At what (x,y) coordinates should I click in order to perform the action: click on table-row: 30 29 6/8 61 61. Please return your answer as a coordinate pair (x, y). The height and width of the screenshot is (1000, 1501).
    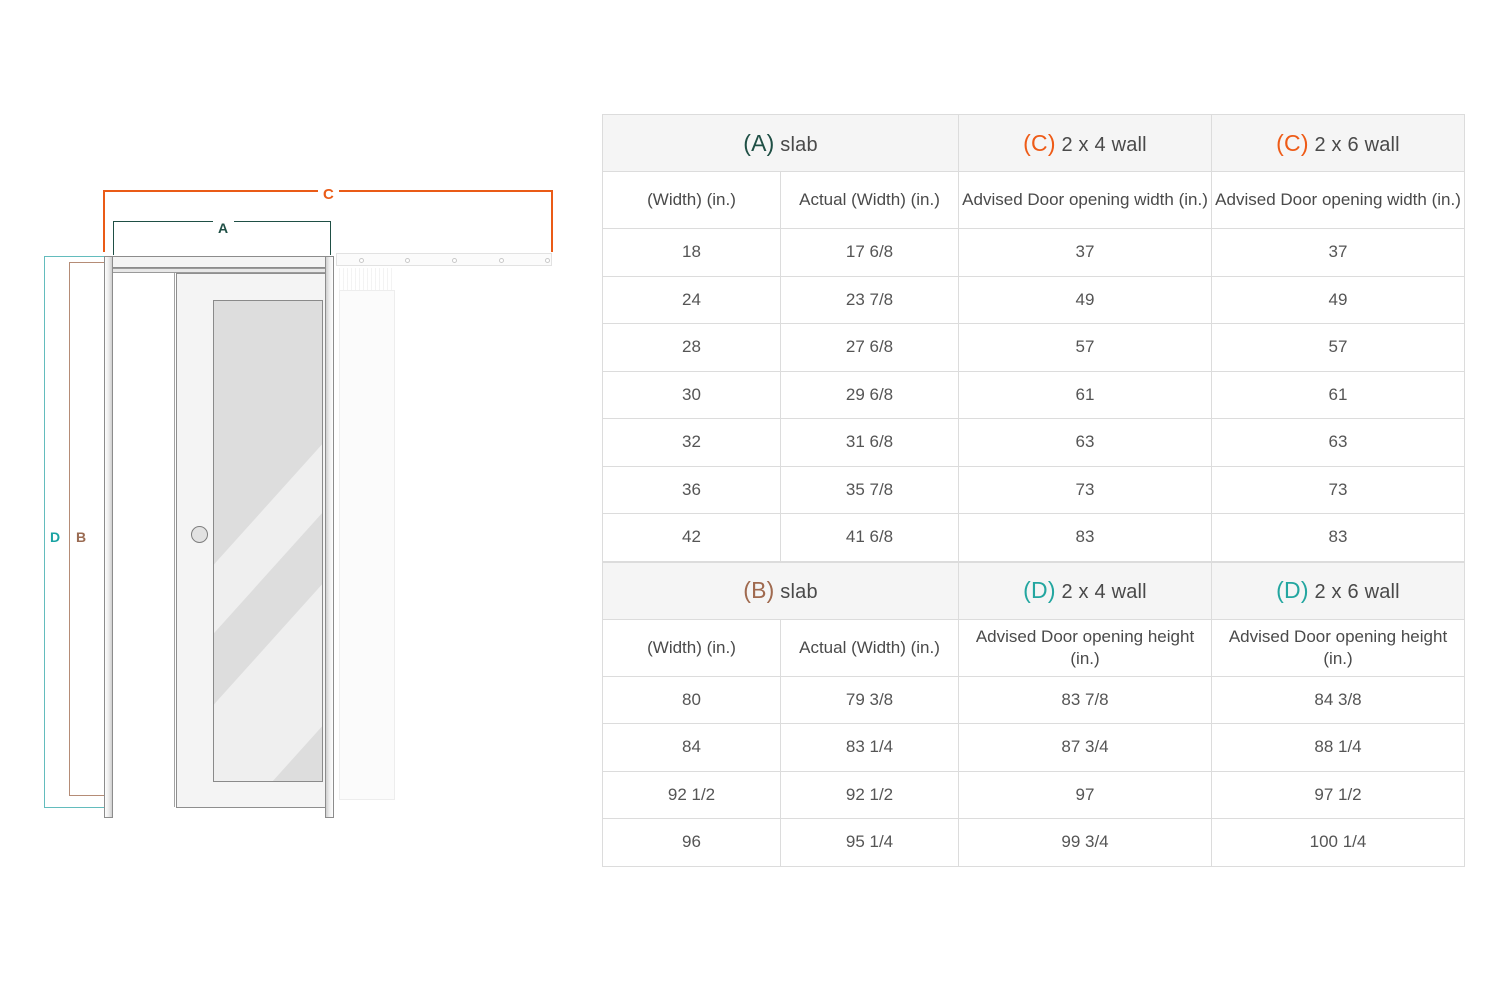
    Looking at the image, I should click on (1034, 394).